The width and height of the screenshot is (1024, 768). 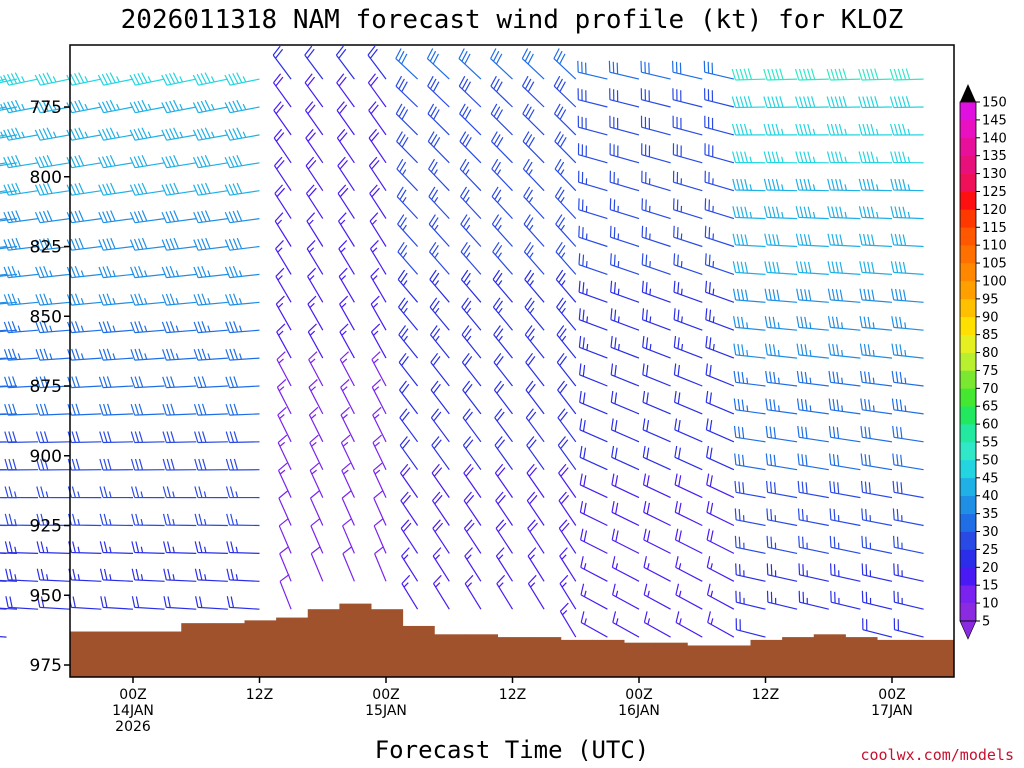 What do you see at coordinates (891, 695) in the screenshot?
I see `x-tick-label: 00Z` at bounding box center [891, 695].